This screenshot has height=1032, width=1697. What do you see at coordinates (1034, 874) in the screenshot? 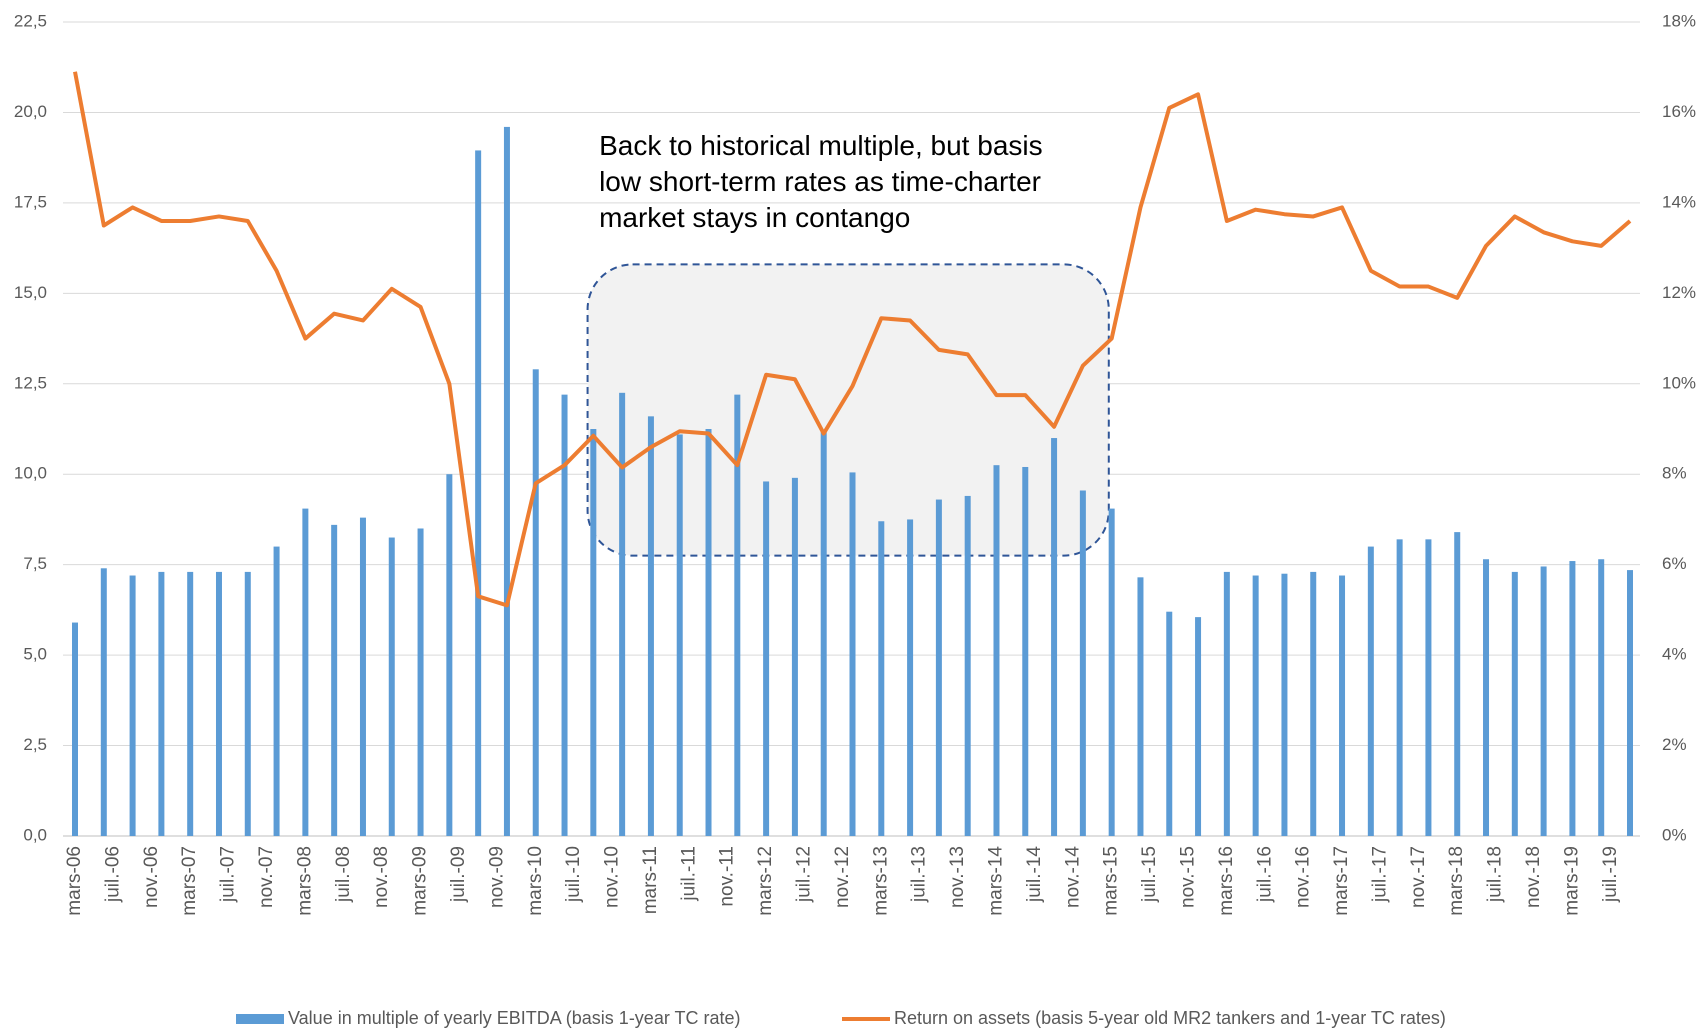
I see `x-tick-label: juil.-14` at bounding box center [1034, 874].